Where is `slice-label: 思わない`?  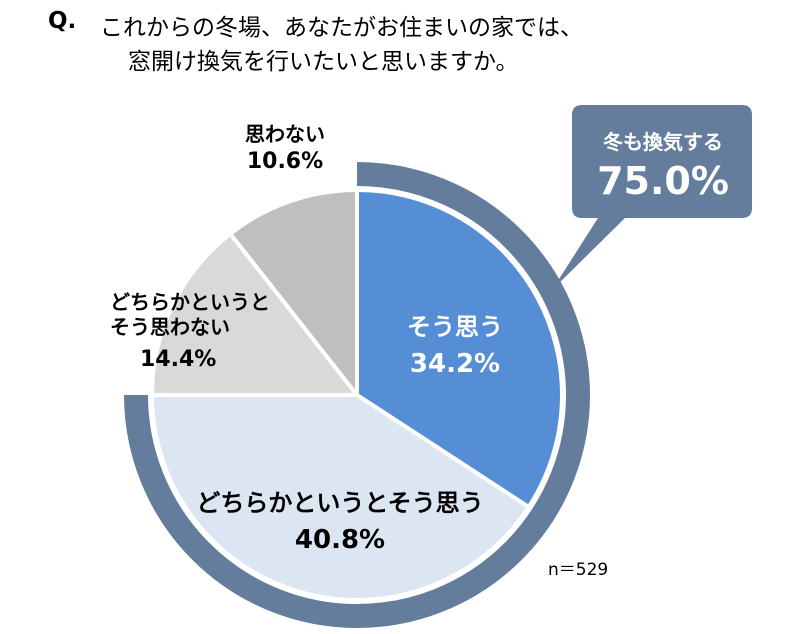
slice-label: 思わない is located at coordinates (285, 134).